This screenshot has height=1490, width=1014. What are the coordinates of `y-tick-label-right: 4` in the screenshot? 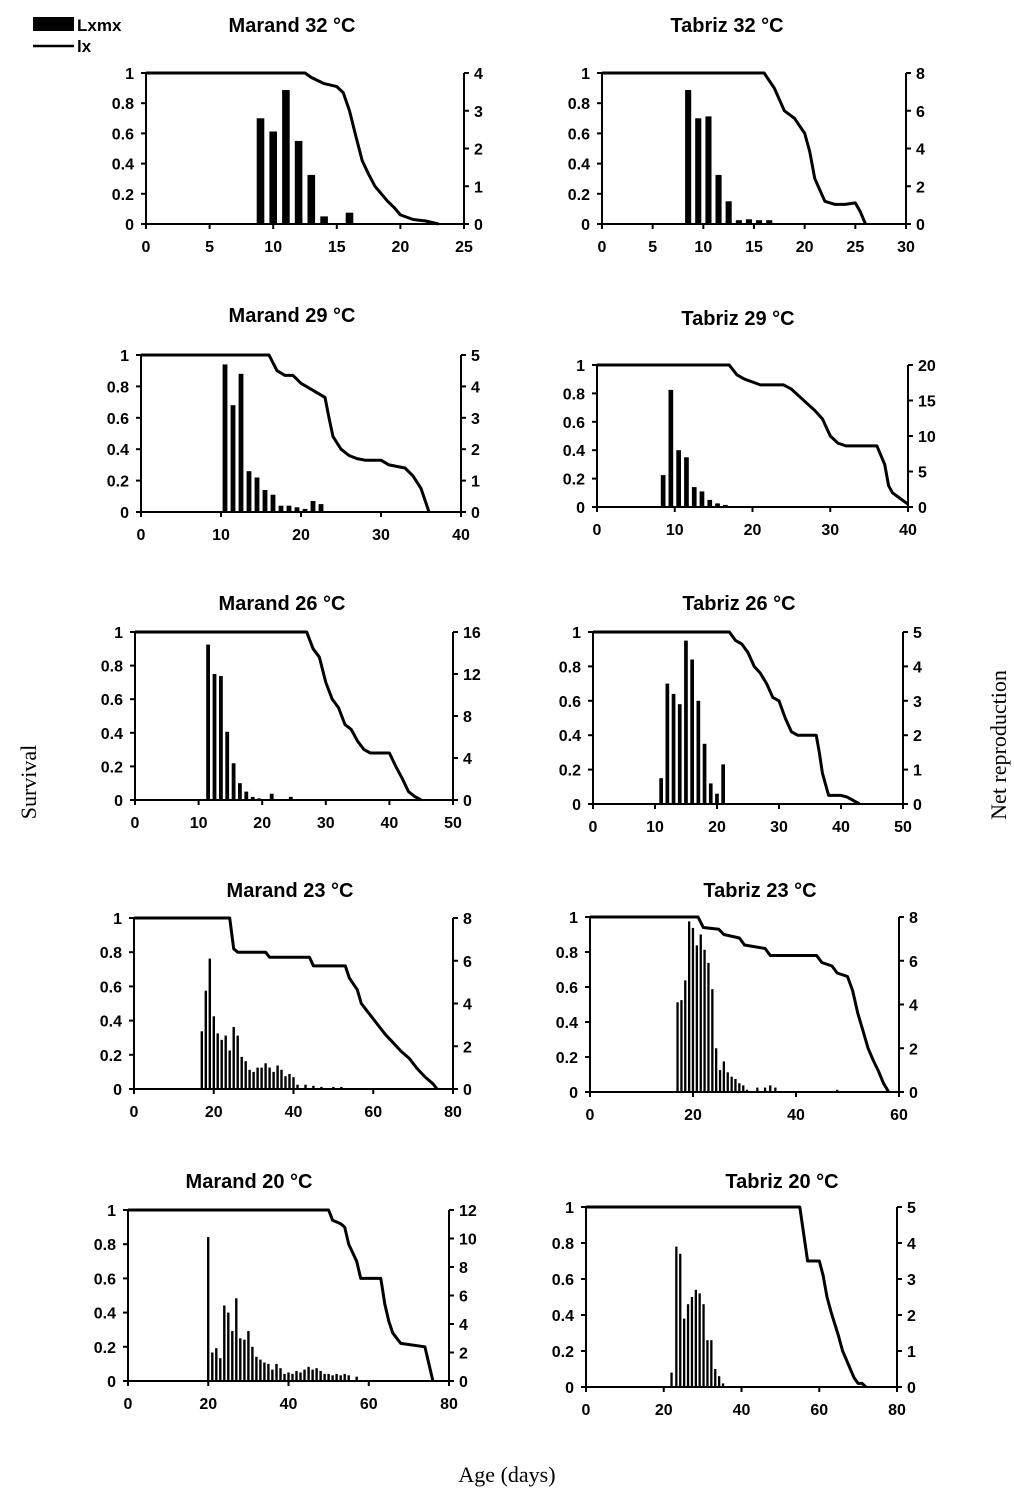 It's located at (911, 1244).